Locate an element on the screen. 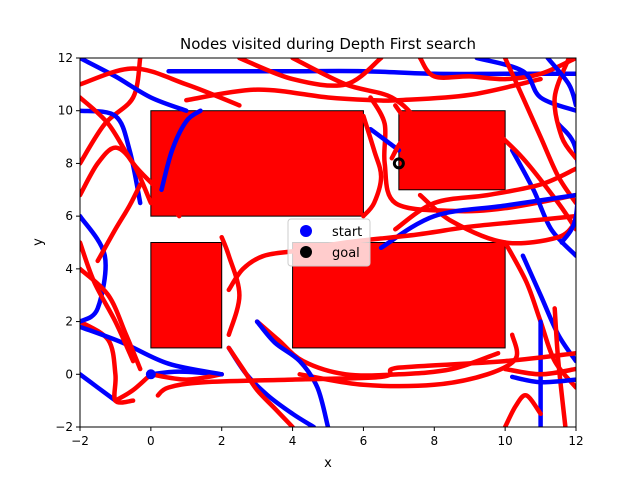 This screenshot has height=480, width=640. y-axis-label: y is located at coordinates (38, 242).